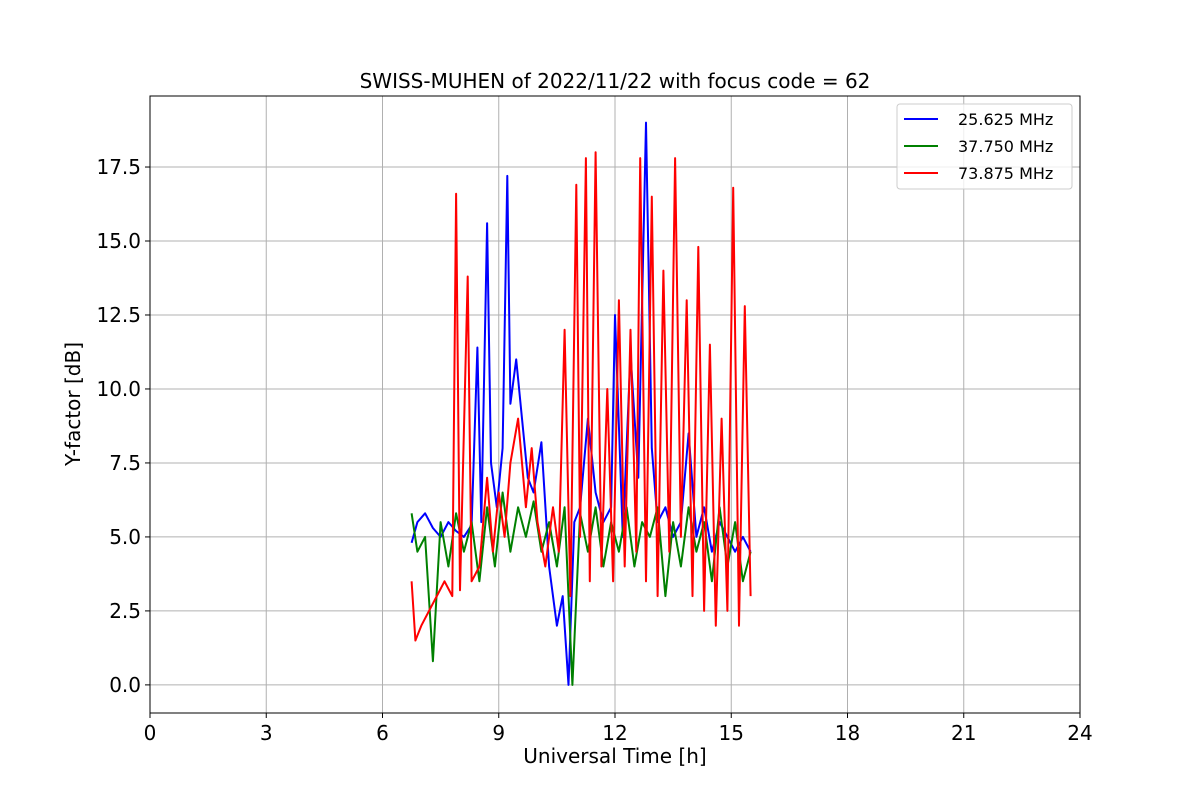 This screenshot has width=1200, height=800. What do you see at coordinates (498, 733) in the screenshot?
I see `x-tick-label: 9` at bounding box center [498, 733].